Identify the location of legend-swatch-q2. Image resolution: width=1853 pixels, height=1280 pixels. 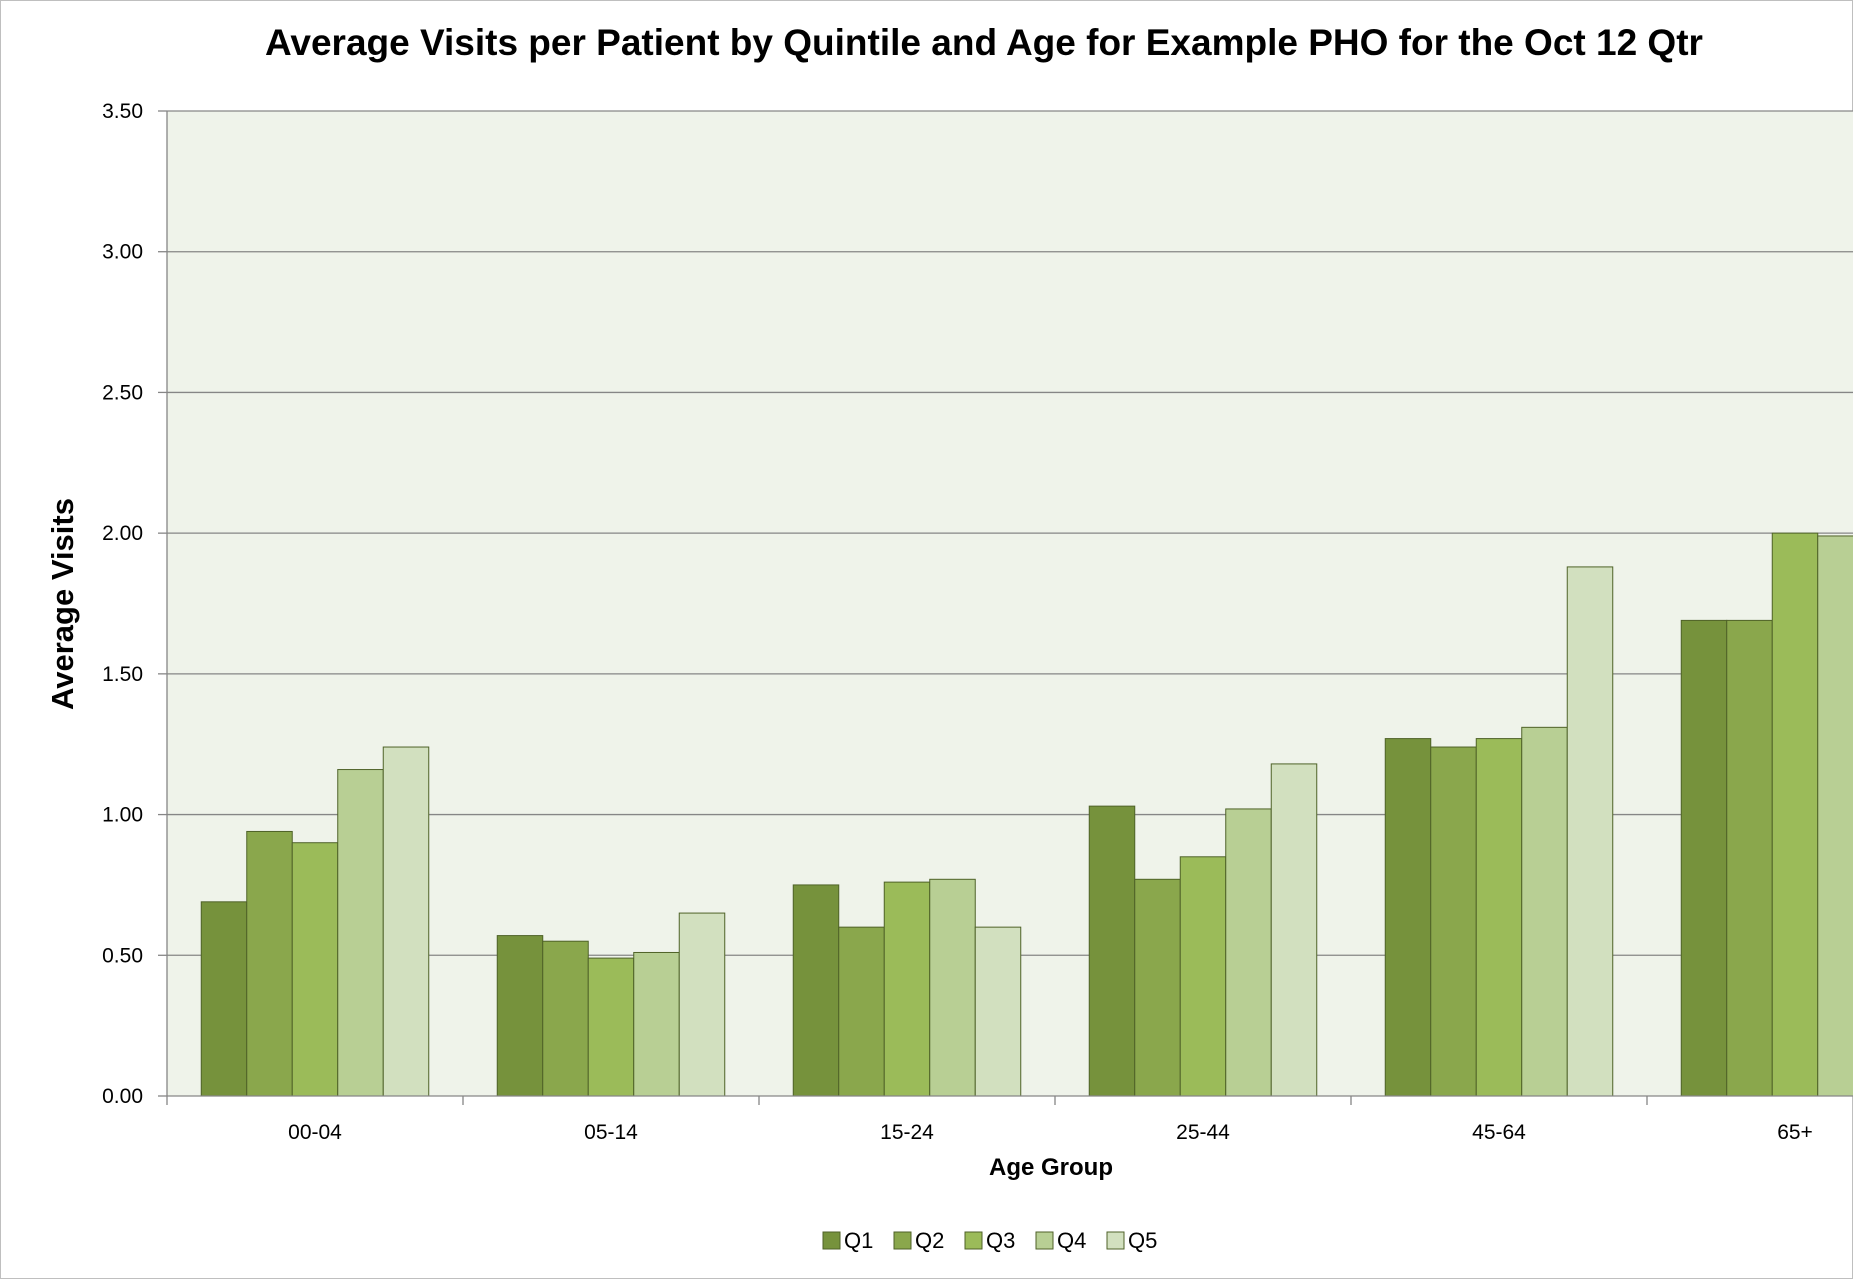
(902, 1240).